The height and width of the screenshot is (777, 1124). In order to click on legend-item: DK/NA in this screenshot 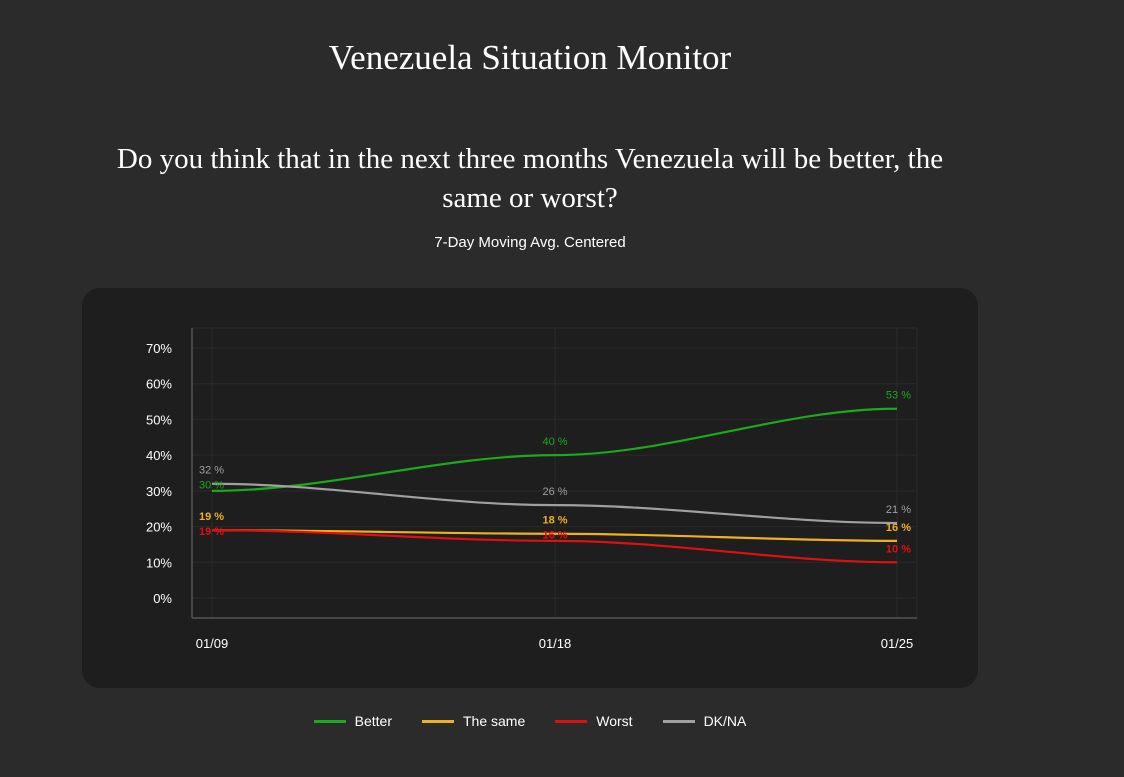, I will do `click(704, 721)`.